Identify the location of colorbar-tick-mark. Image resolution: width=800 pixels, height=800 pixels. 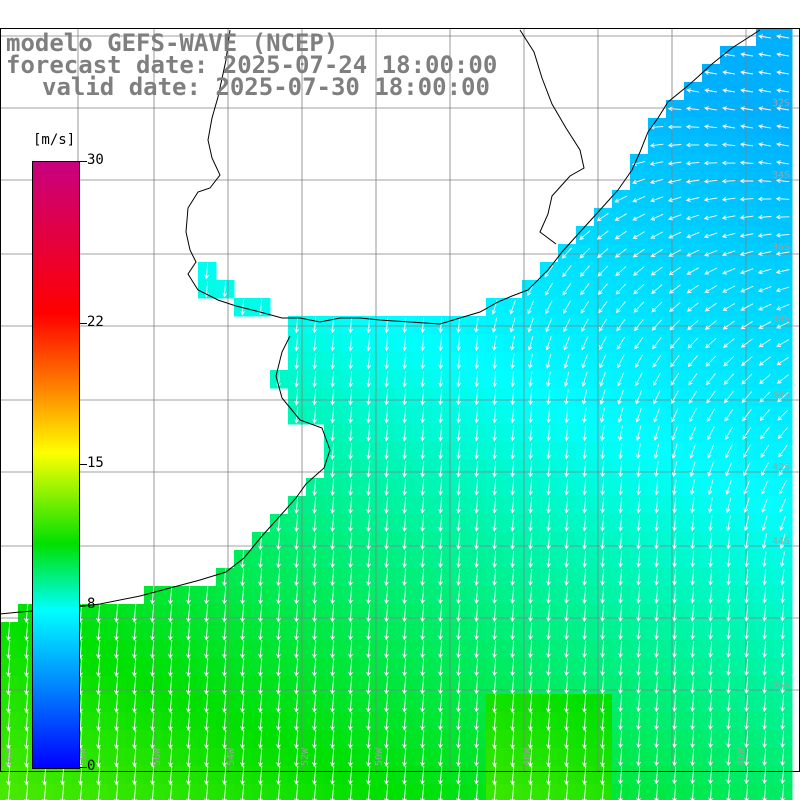
(83, 464).